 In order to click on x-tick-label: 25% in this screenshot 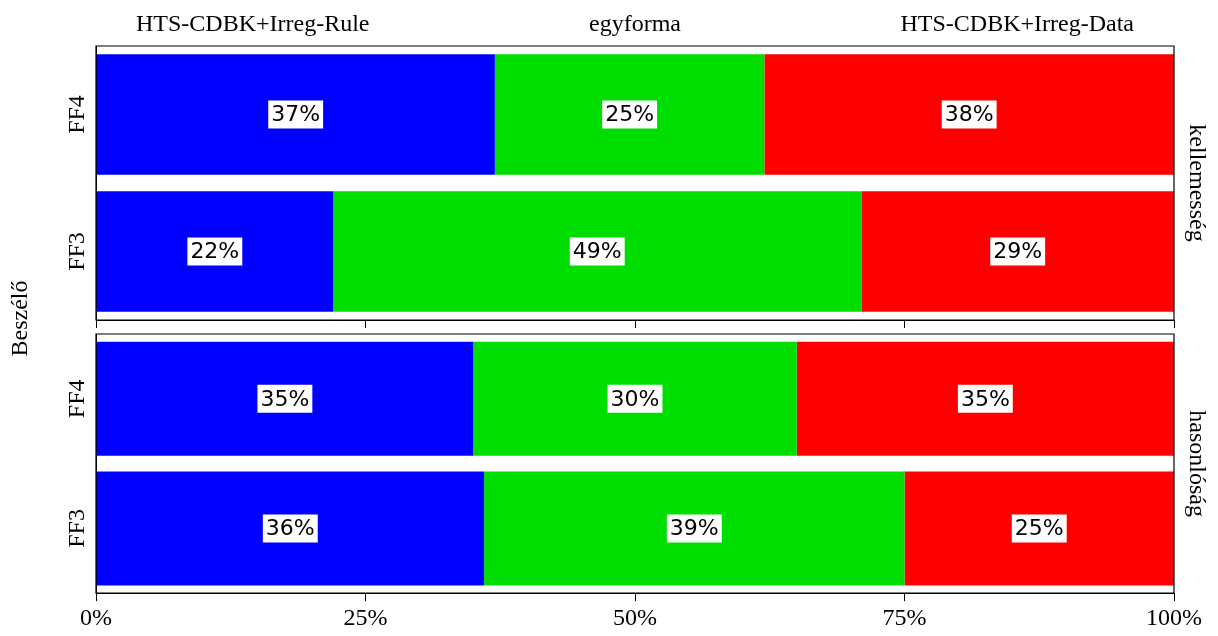, I will do `click(365, 616)`.